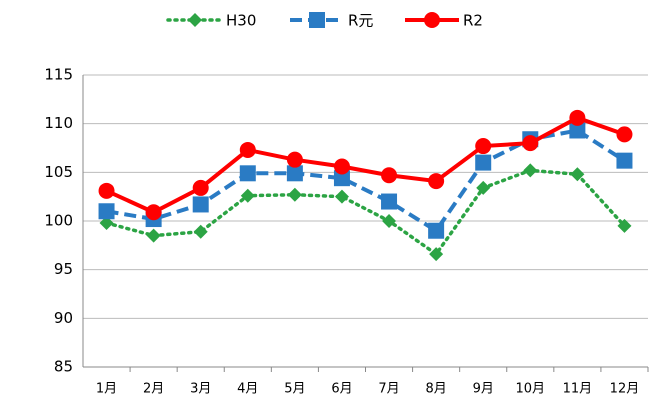  What do you see at coordinates (473, 21) in the screenshot?
I see `legend-label: R2` at bounding box center [473, 21].